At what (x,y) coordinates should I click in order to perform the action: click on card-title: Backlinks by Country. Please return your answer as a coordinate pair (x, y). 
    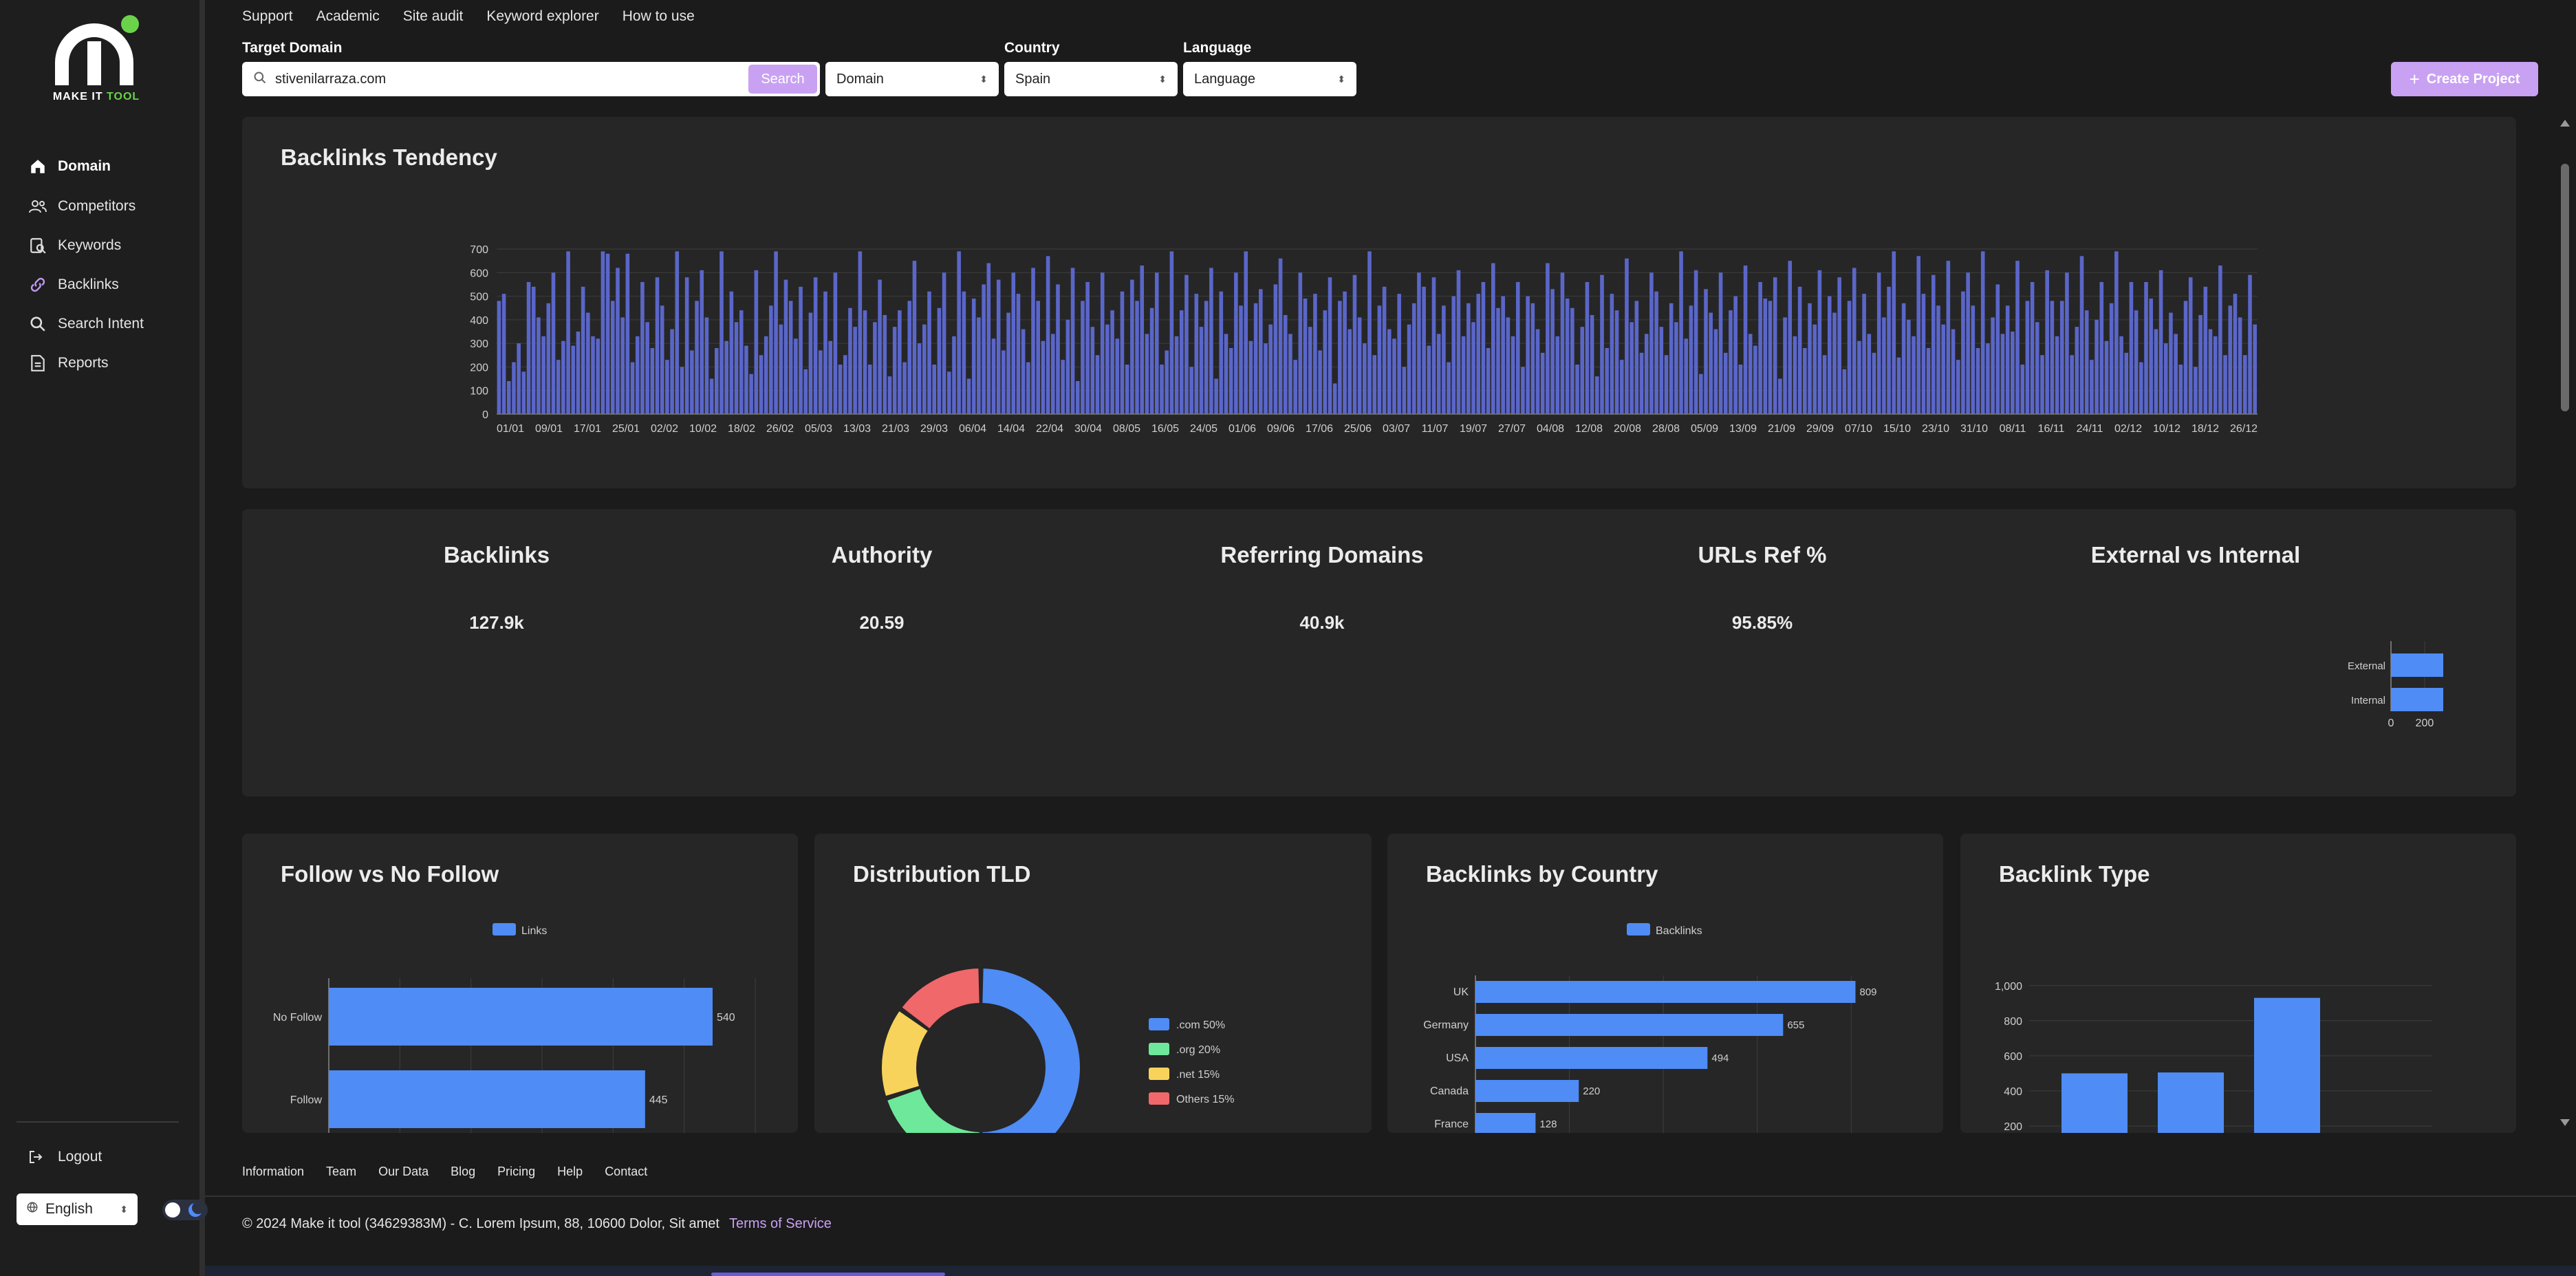
    Looking at the image, I should click on (1542, 874).